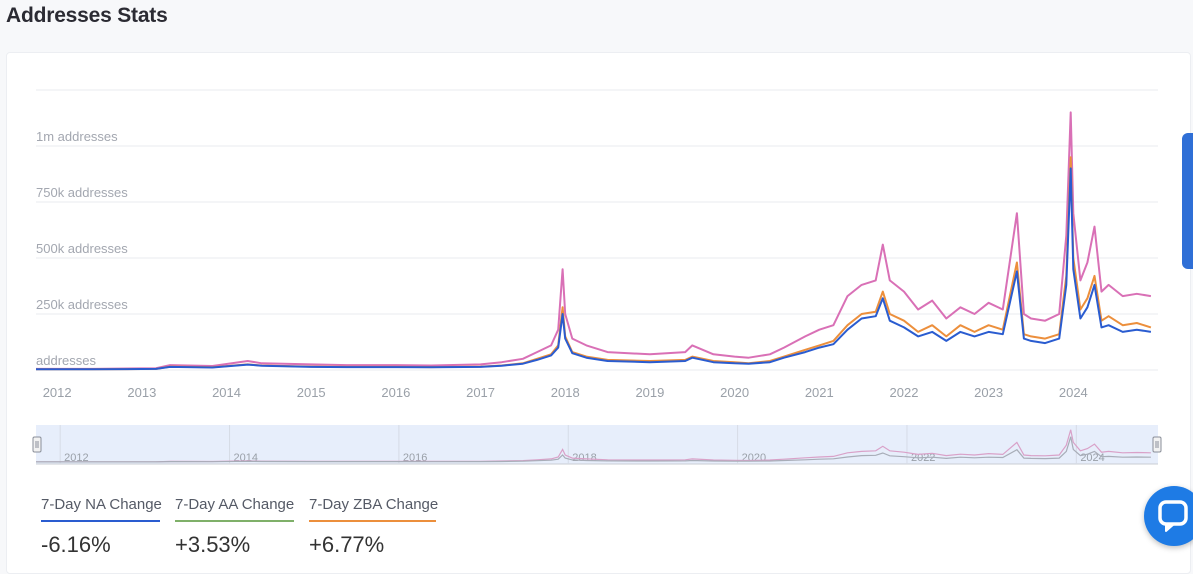  I want to click on y-tick-label: addresses, so click(66, 360).